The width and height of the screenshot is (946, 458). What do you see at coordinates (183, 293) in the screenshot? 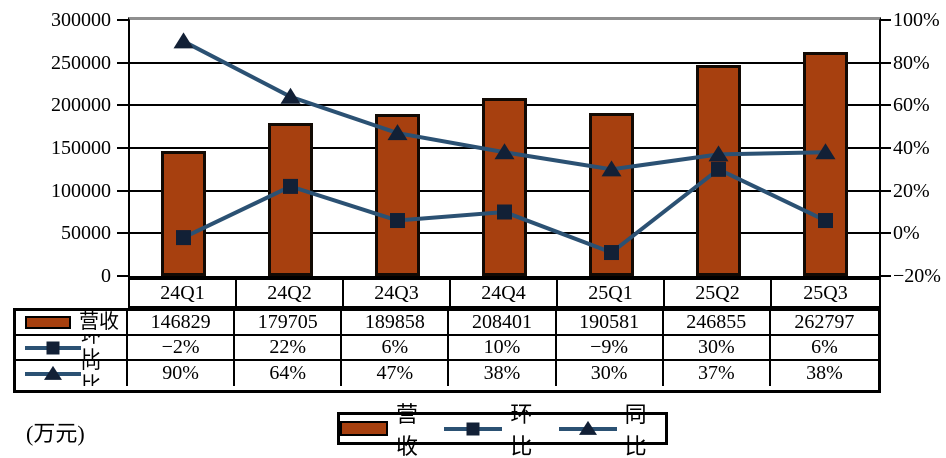
I see `category-cell: 24Q1` at bounding box center [183, 293].